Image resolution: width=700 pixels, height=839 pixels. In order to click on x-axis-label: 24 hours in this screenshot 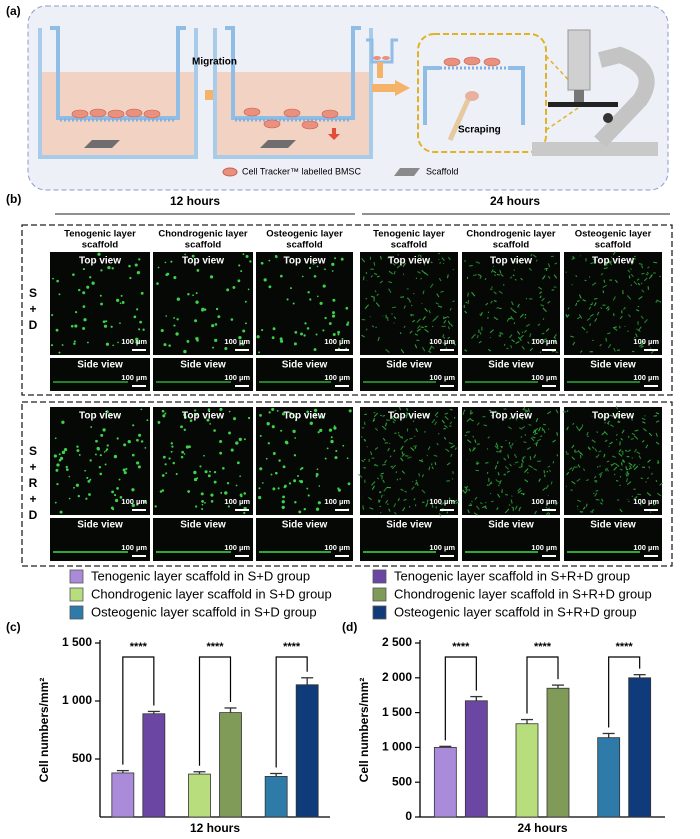, I will do `click(542, 828)`.